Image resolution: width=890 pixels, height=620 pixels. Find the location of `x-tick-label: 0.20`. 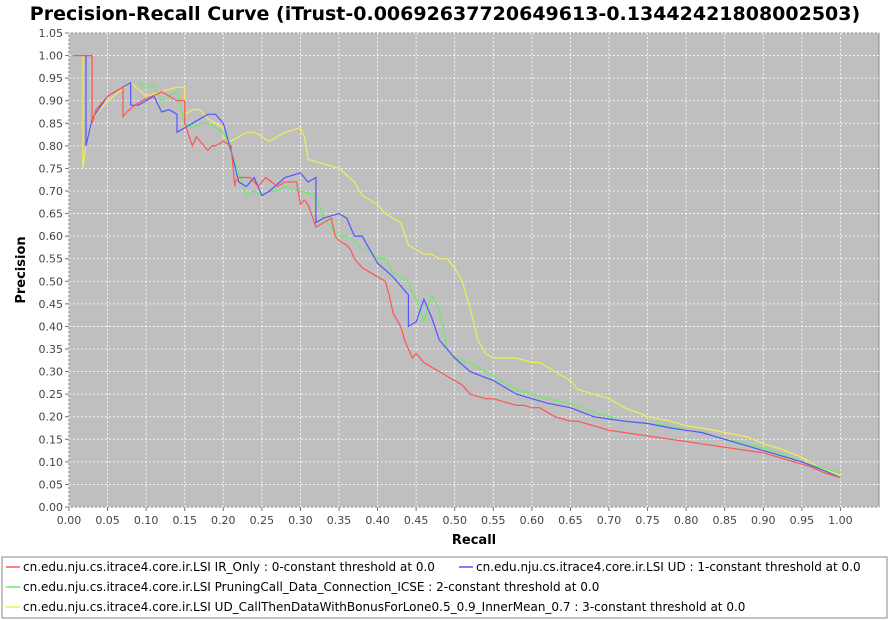

x-tick-label: 0.20 is located at coordinates (223, 520).